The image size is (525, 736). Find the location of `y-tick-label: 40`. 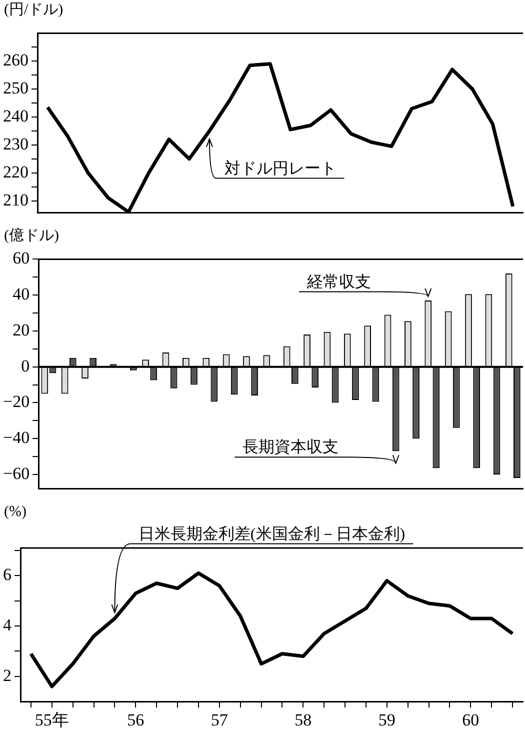

y-tick-label: 40 is located at coordinates (21, 294).